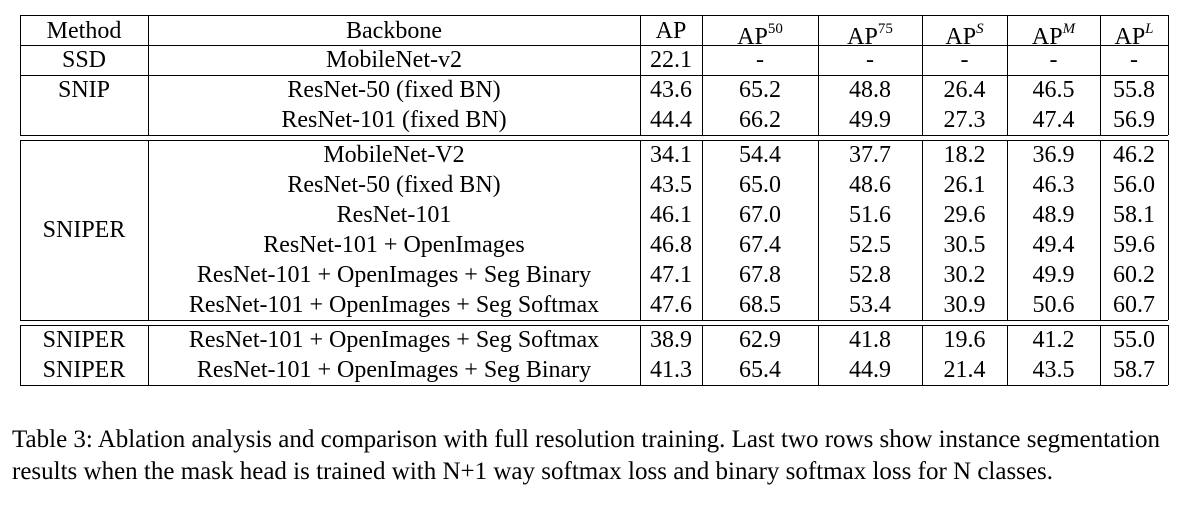 This screenshot has height=525, width=1202. I want to click on metric-cell-ap75: 44.9, so click(870, 370).